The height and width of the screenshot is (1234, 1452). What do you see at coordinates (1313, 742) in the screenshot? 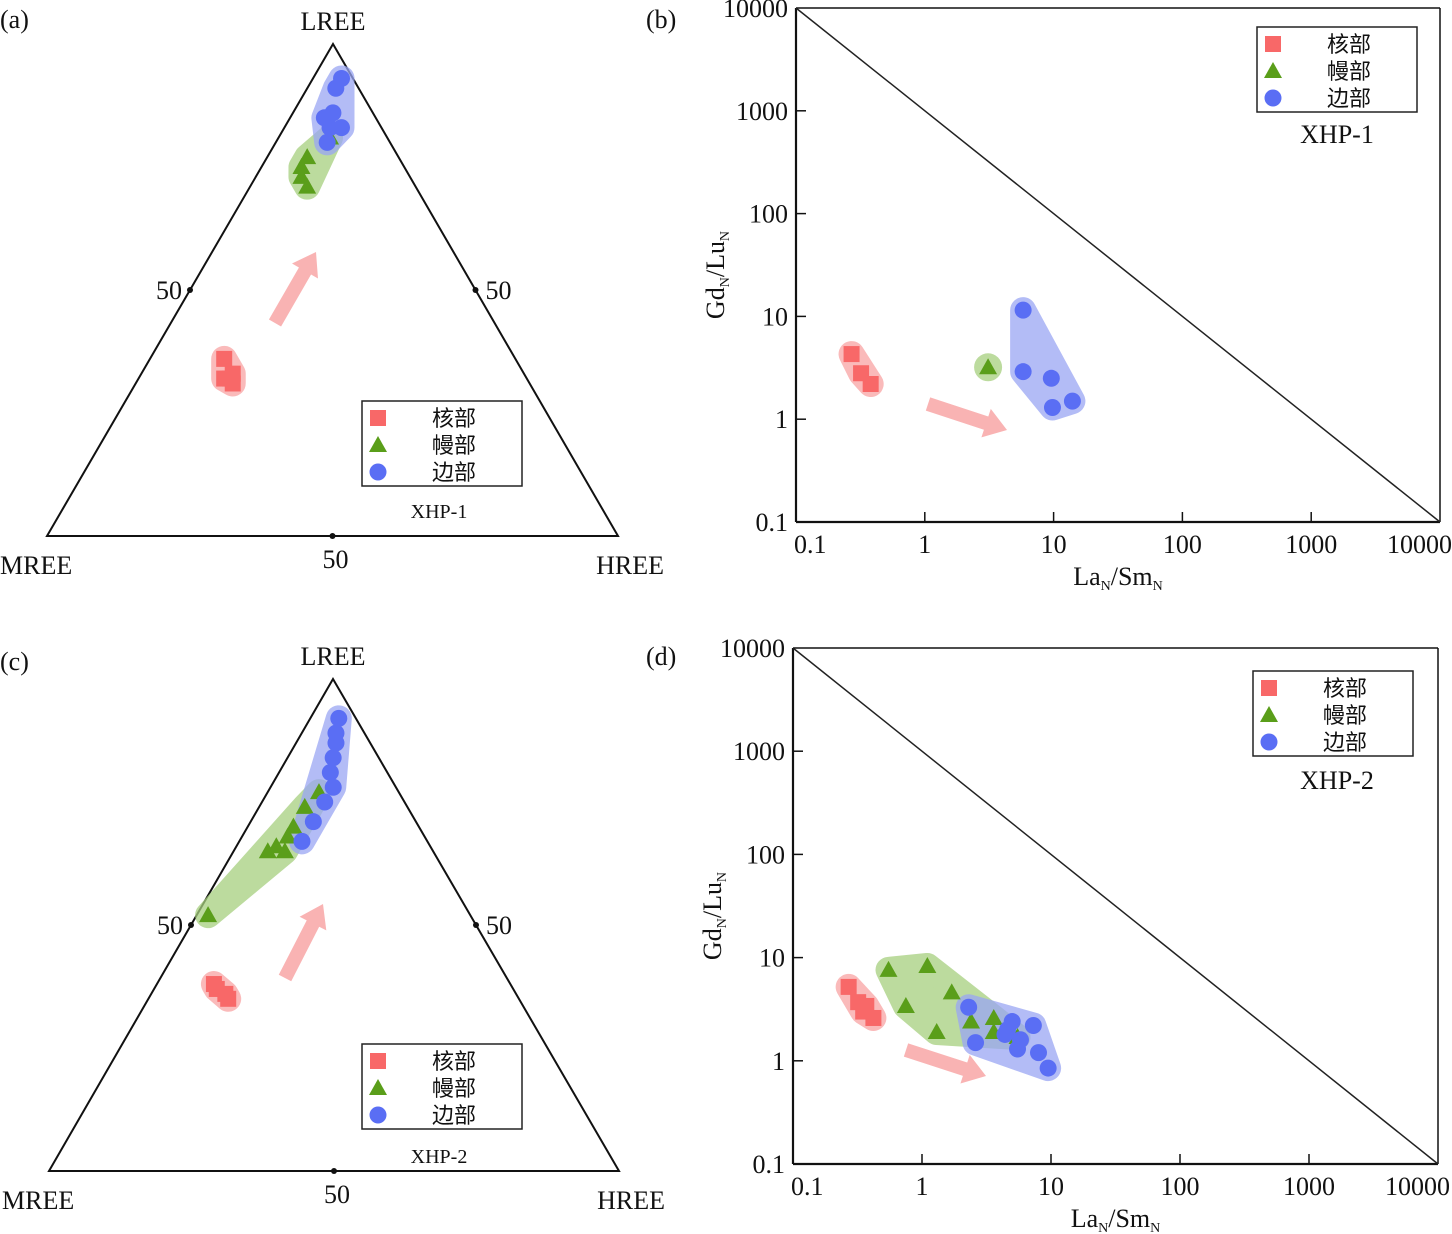
I see `legend-item-rim: 边部` at bounding box center [1313, 742].